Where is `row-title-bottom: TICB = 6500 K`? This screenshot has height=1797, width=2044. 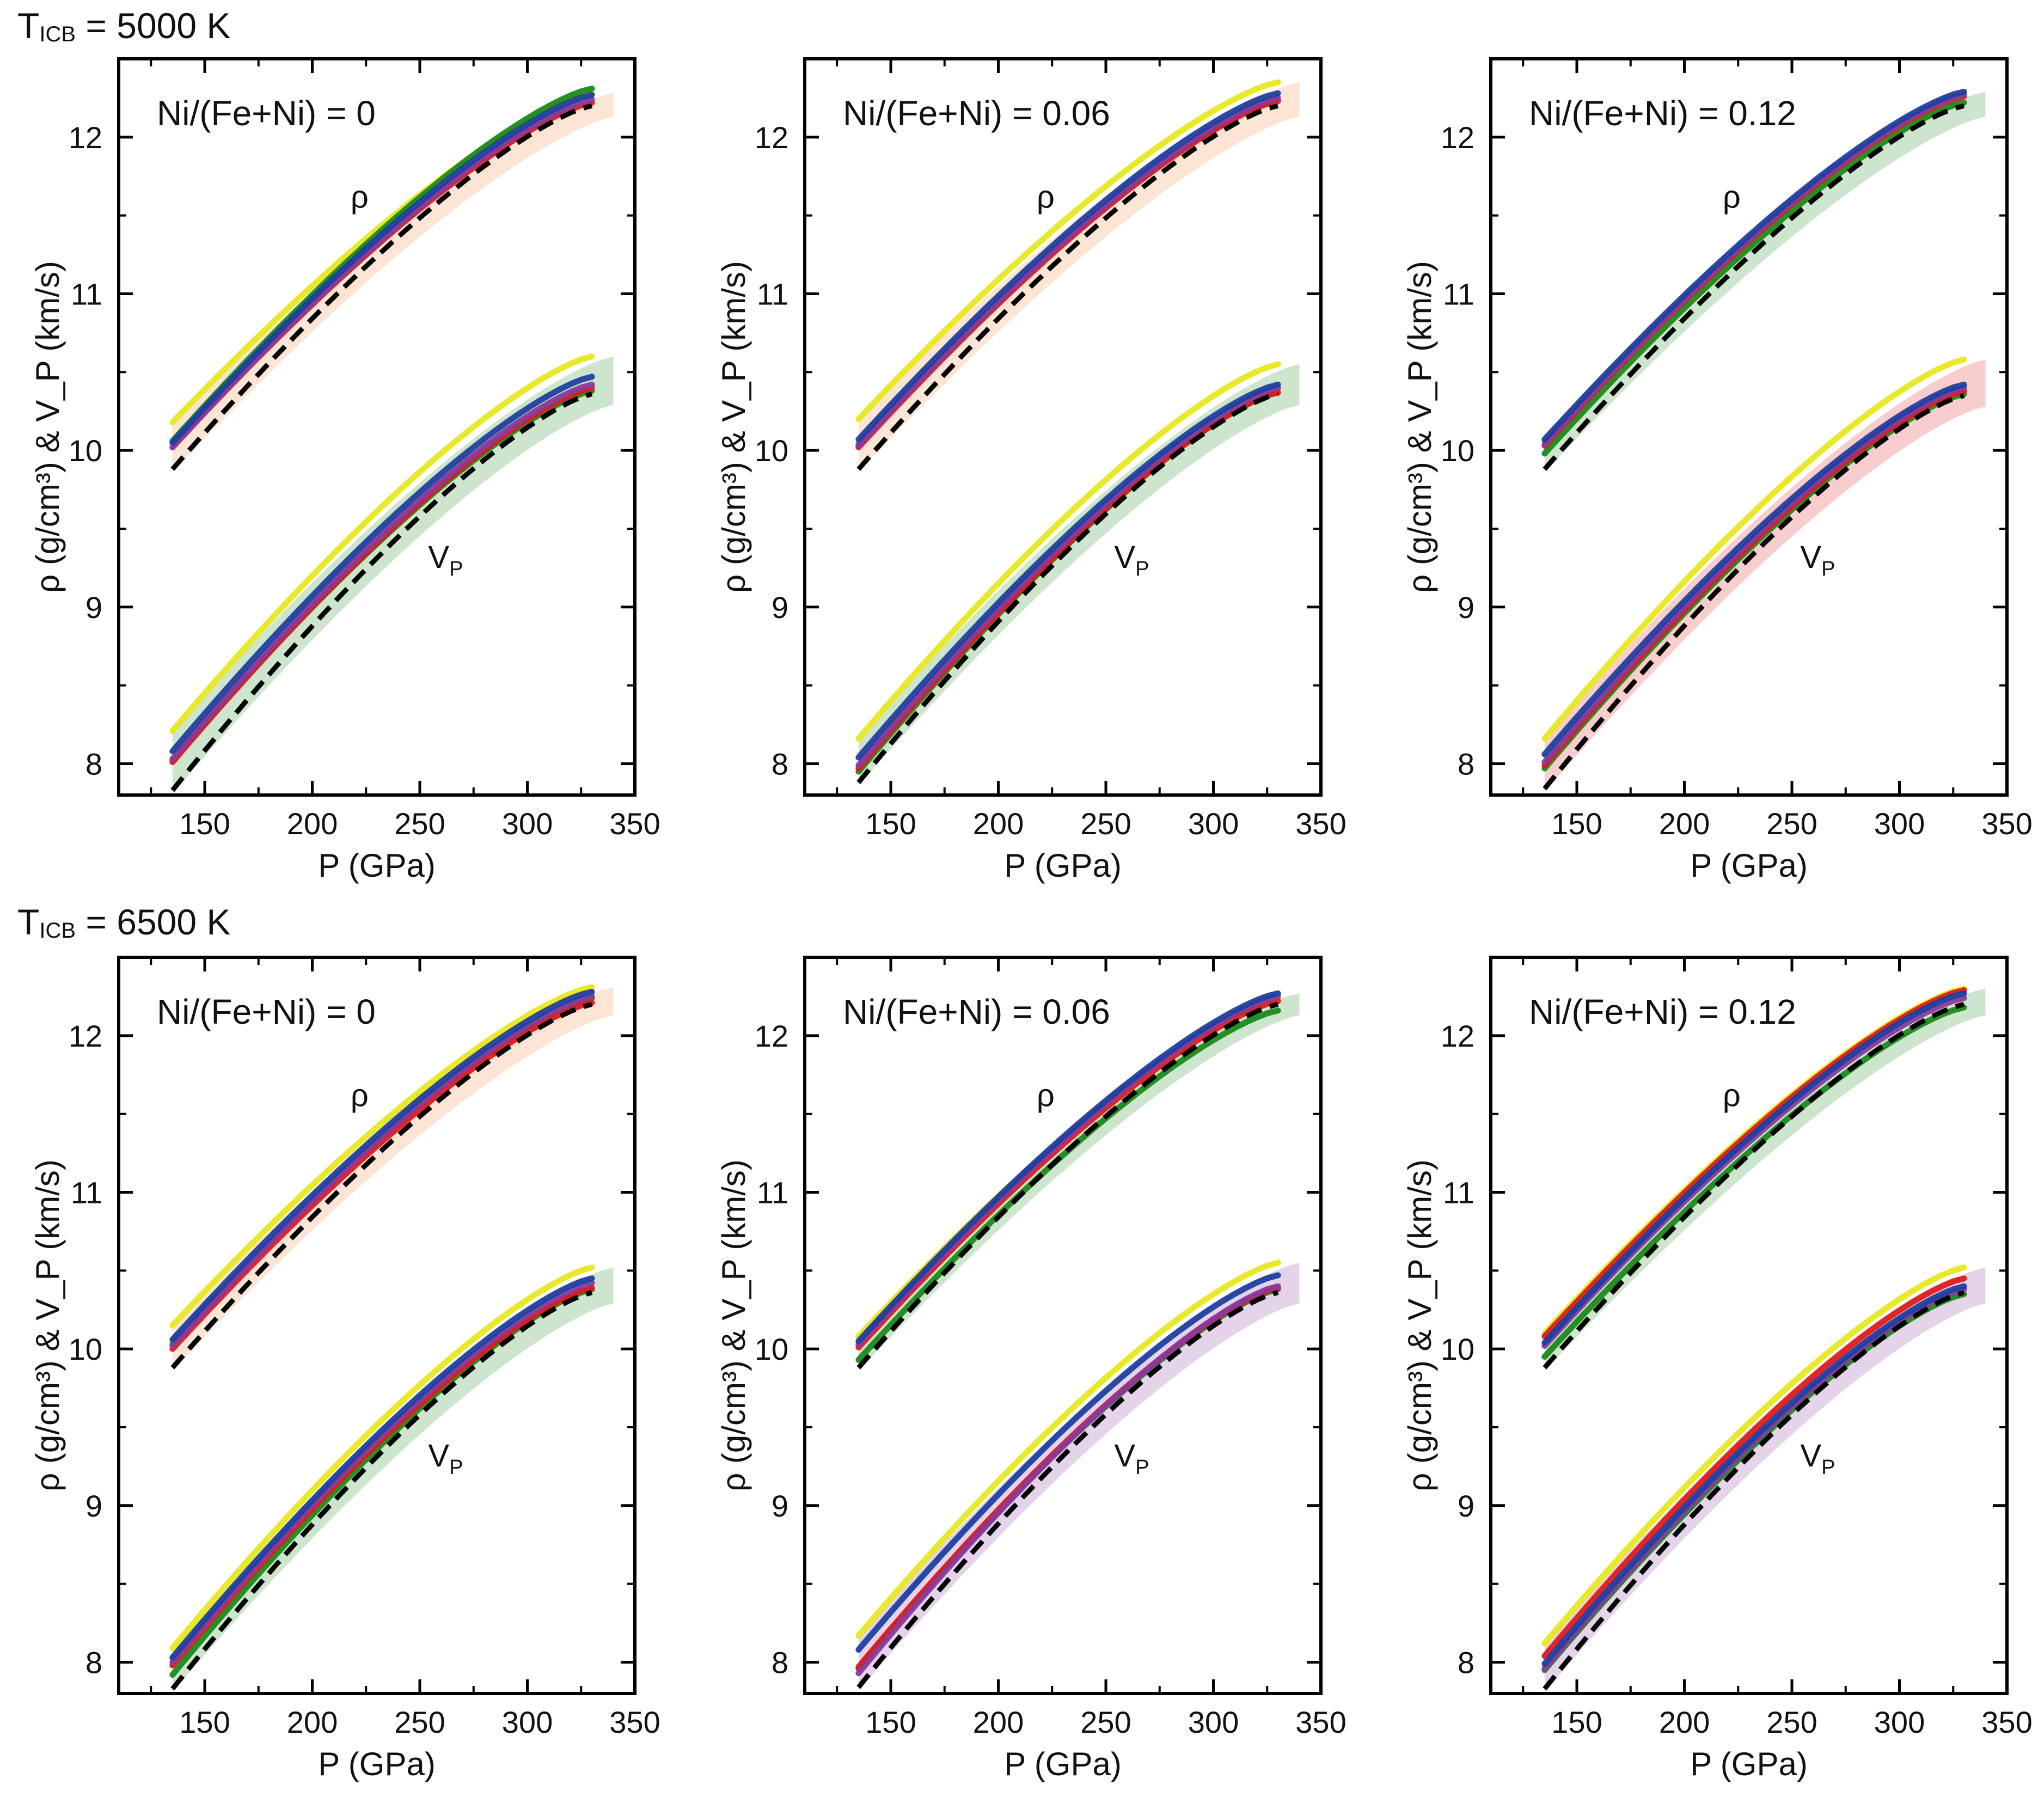 row-title-bottom: TICB = 6500 K is located at coordinates (123, 922).